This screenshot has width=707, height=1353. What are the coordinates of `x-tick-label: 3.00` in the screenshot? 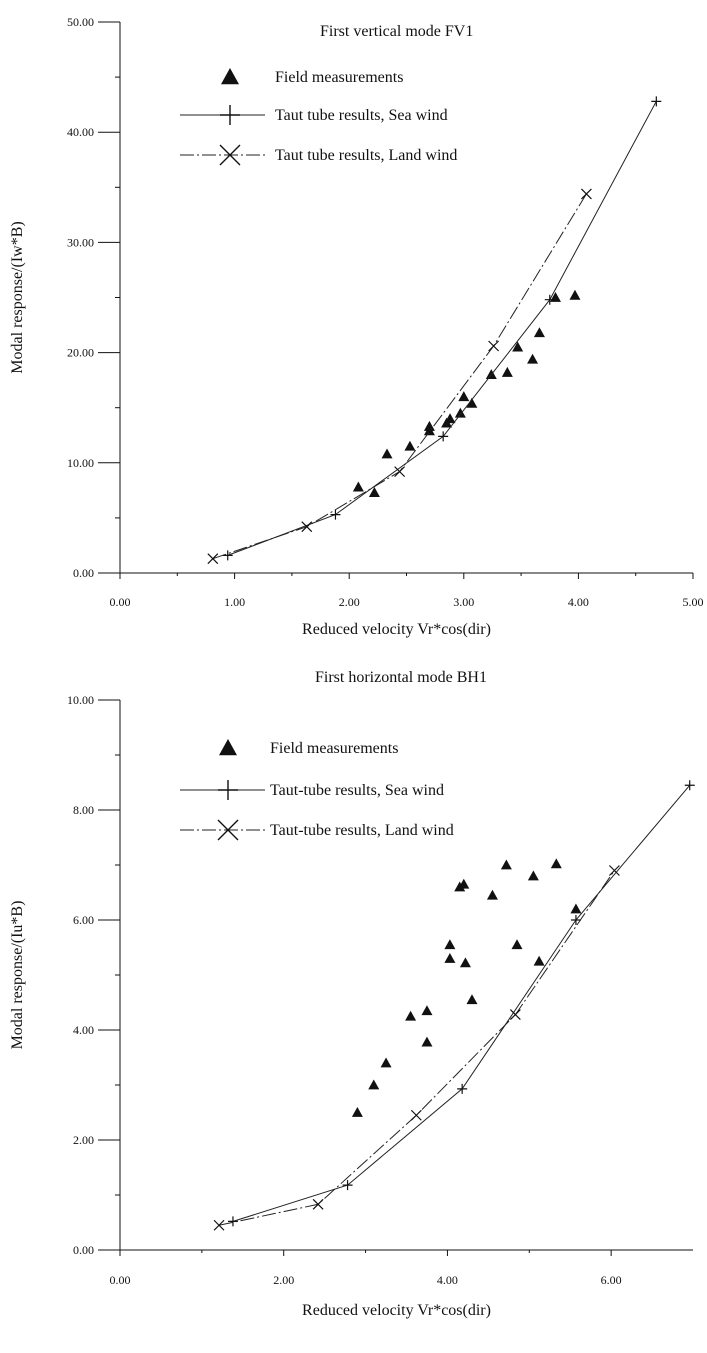 It's located at (463, 602).